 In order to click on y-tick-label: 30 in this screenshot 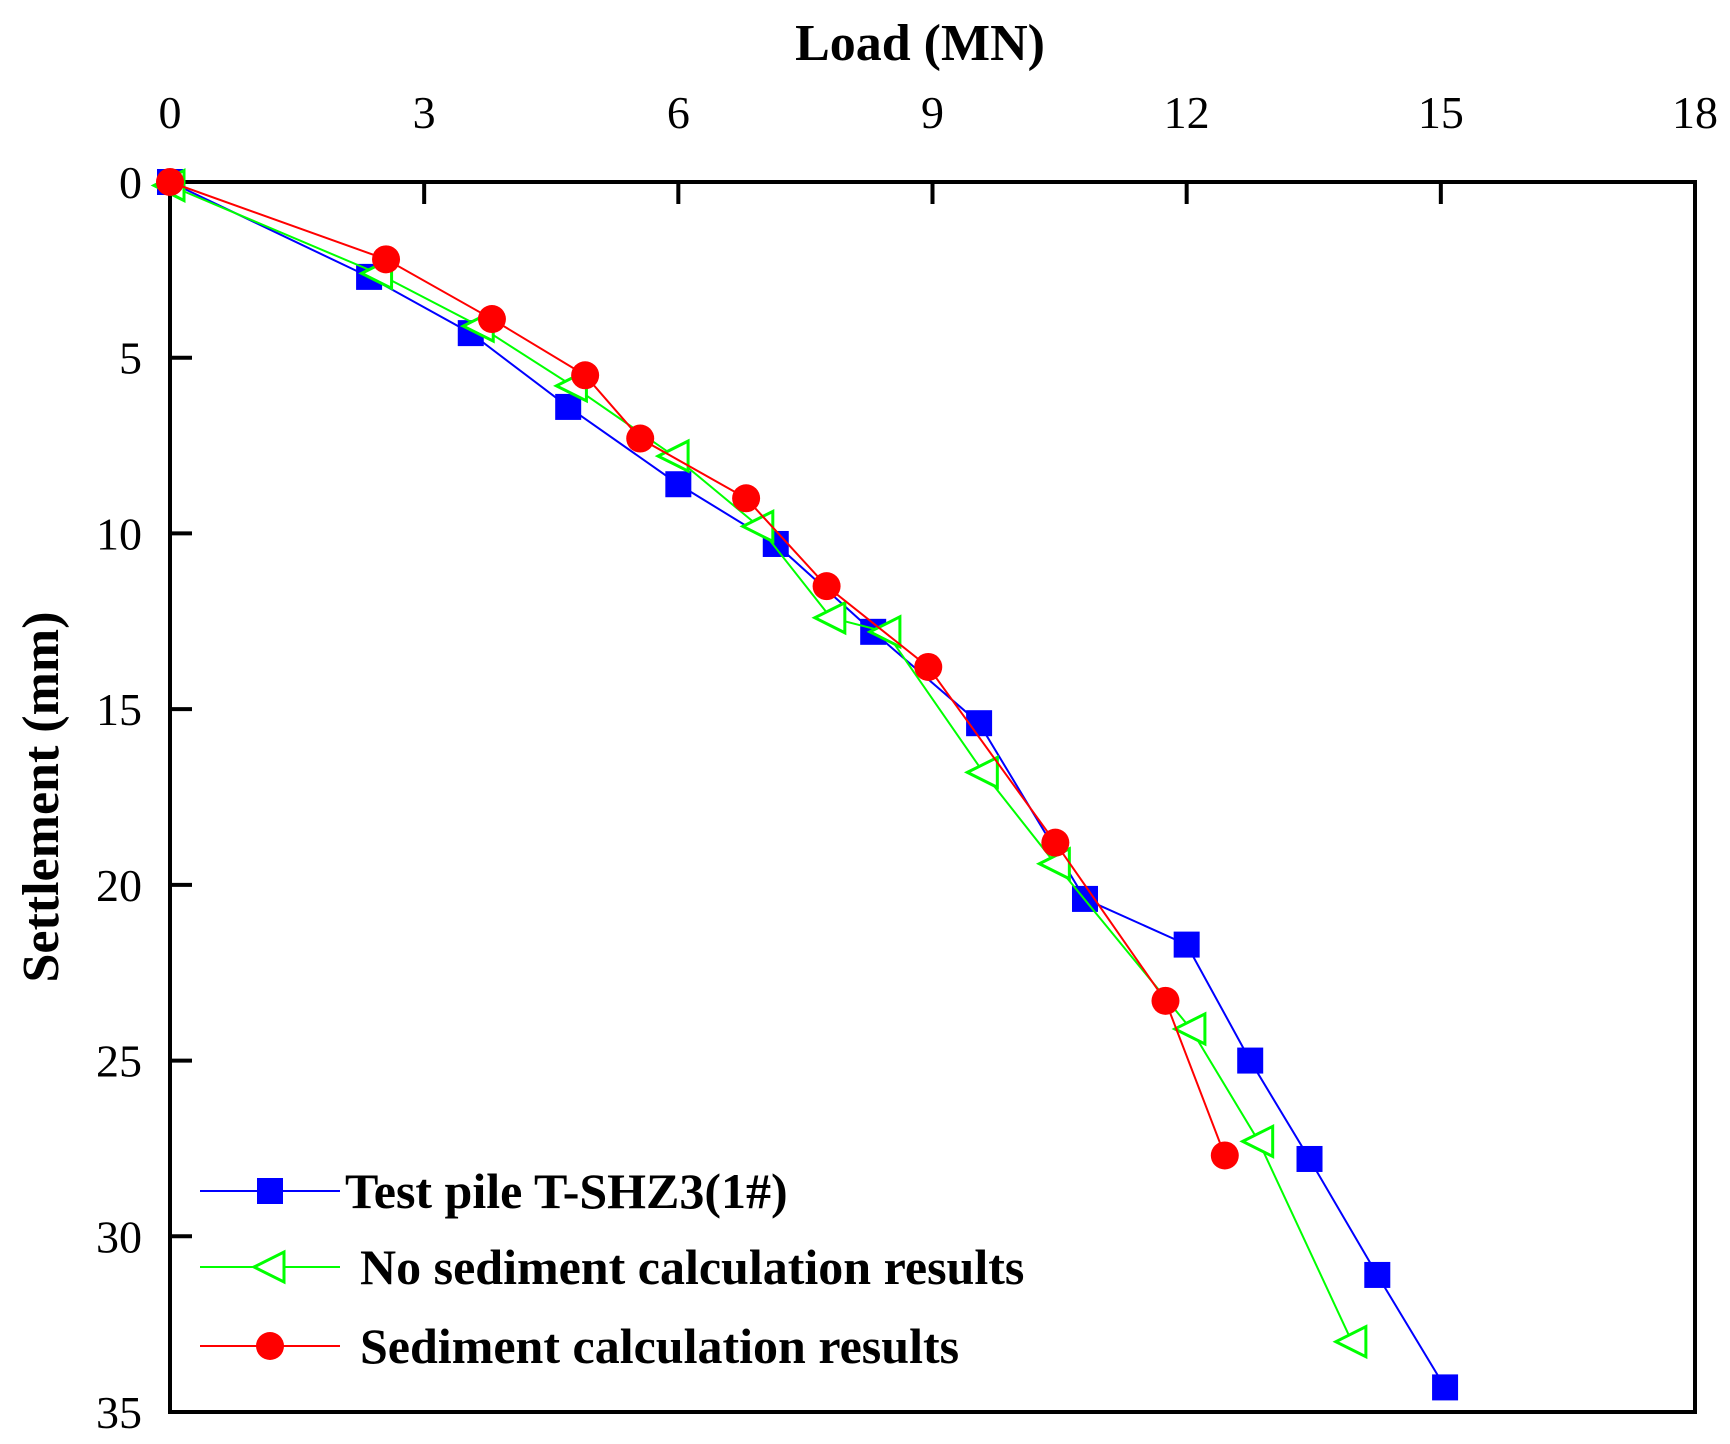, I will do `click(119, 1236)`.